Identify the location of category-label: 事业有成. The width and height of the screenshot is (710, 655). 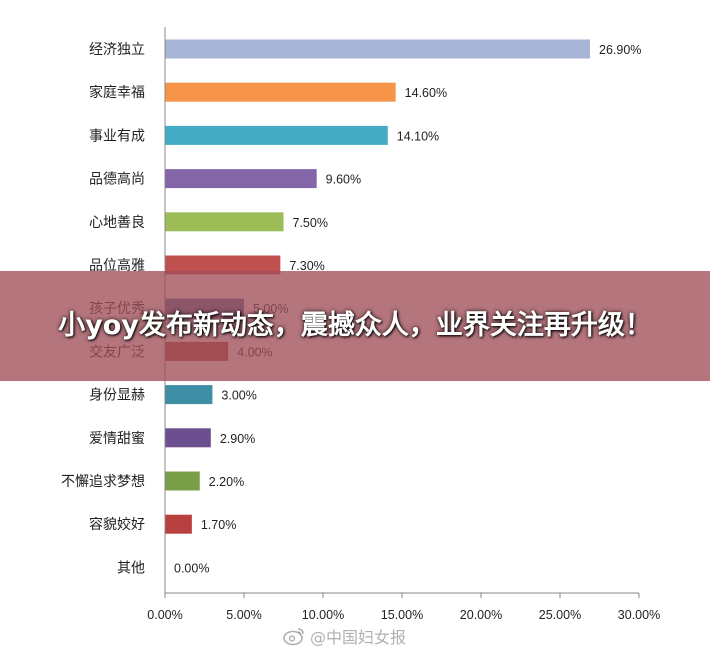
(117, 136).